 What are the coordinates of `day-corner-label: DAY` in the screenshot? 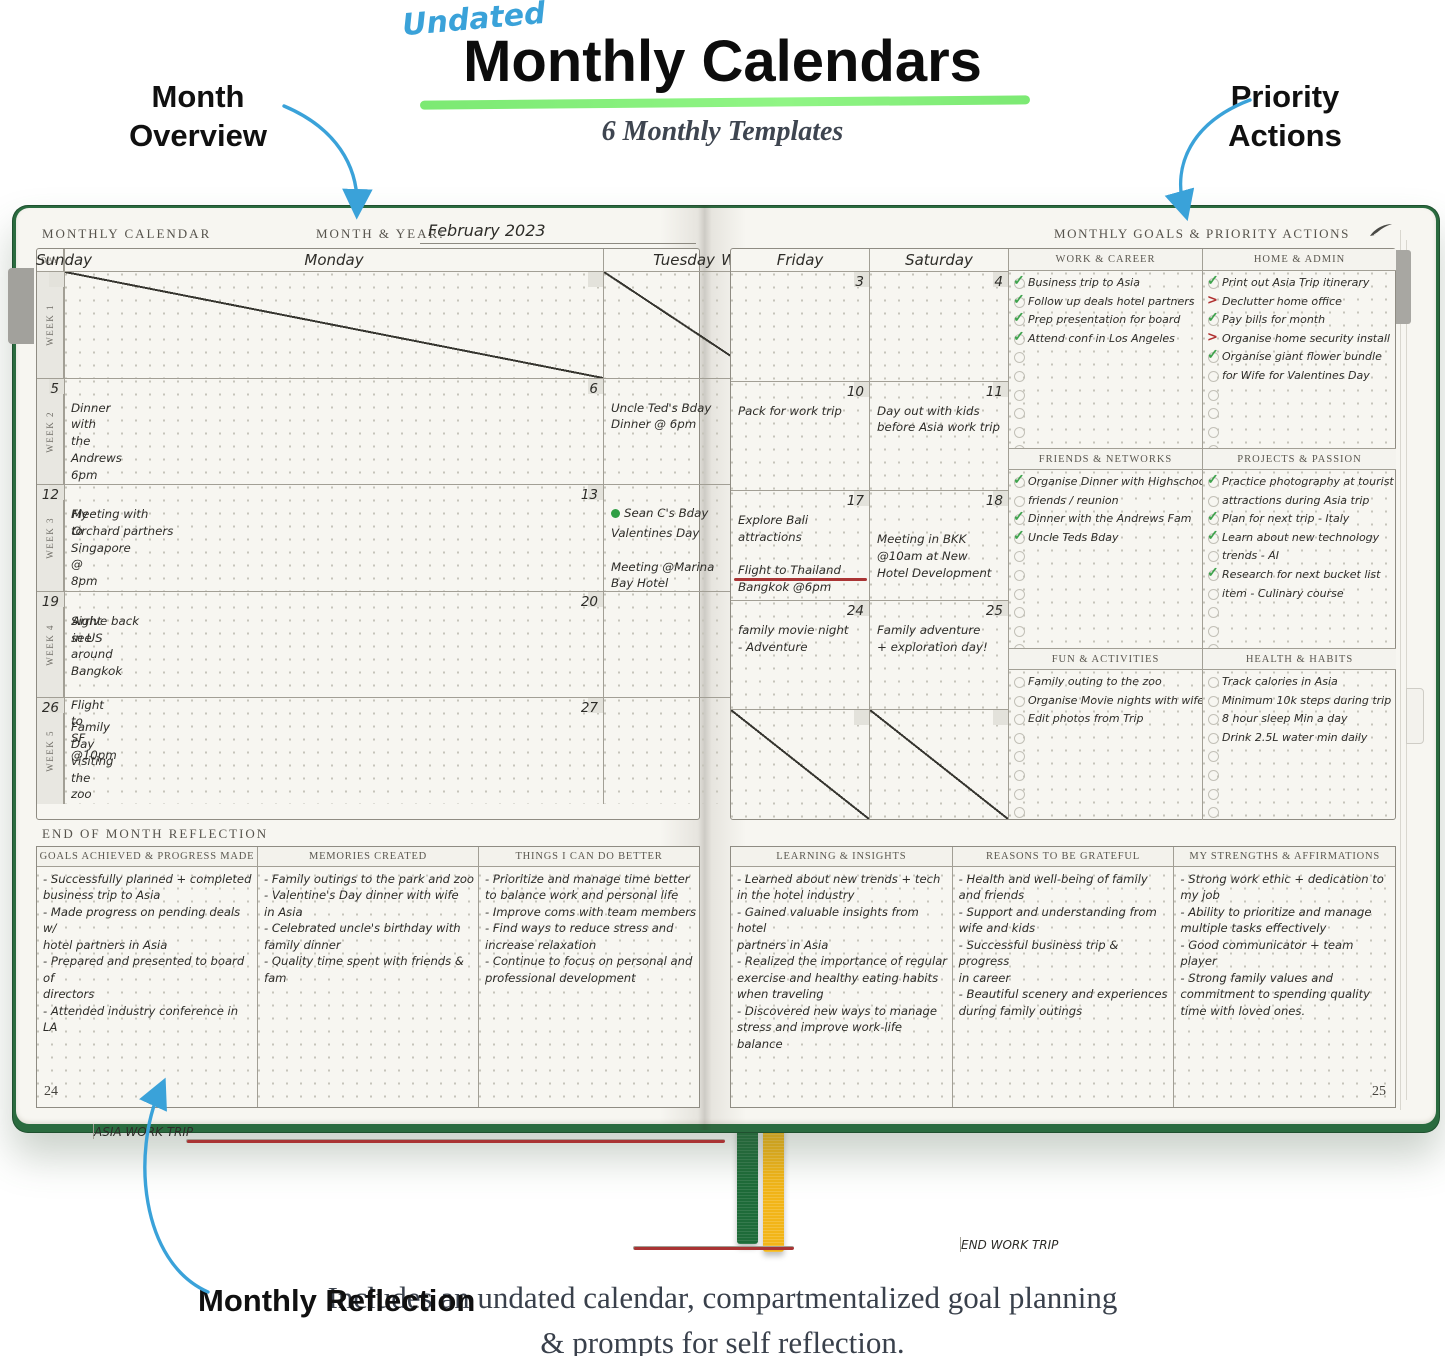 It's located at (50, 260).